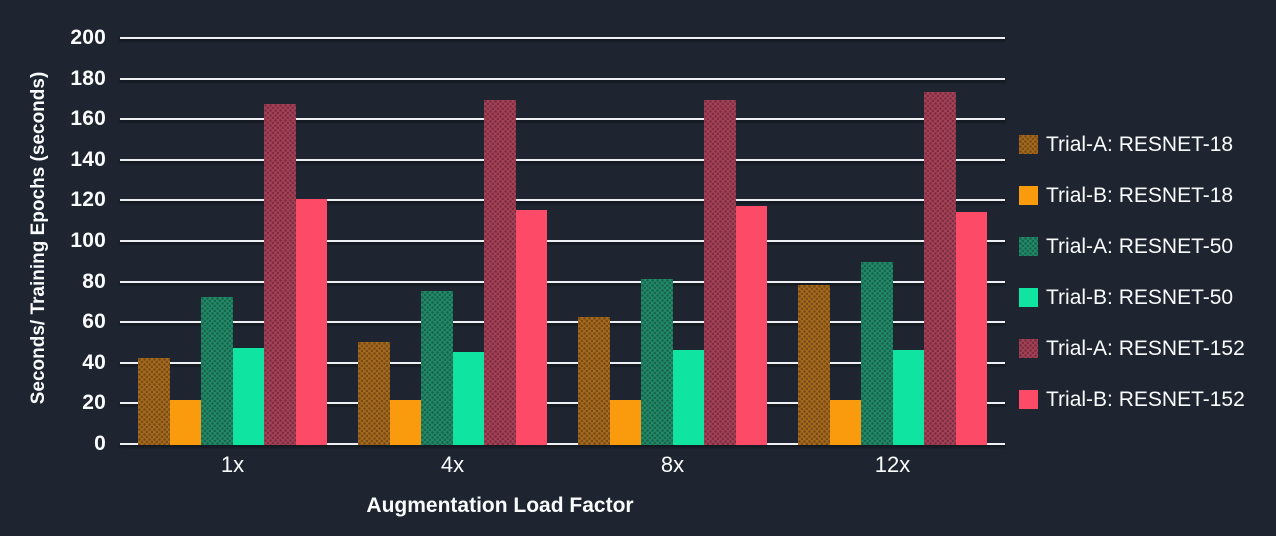 The width and height of the screenshot is (1276, 536). I want to click on legend-label: Trial-B: RESNET-50, so click(1140, 297).